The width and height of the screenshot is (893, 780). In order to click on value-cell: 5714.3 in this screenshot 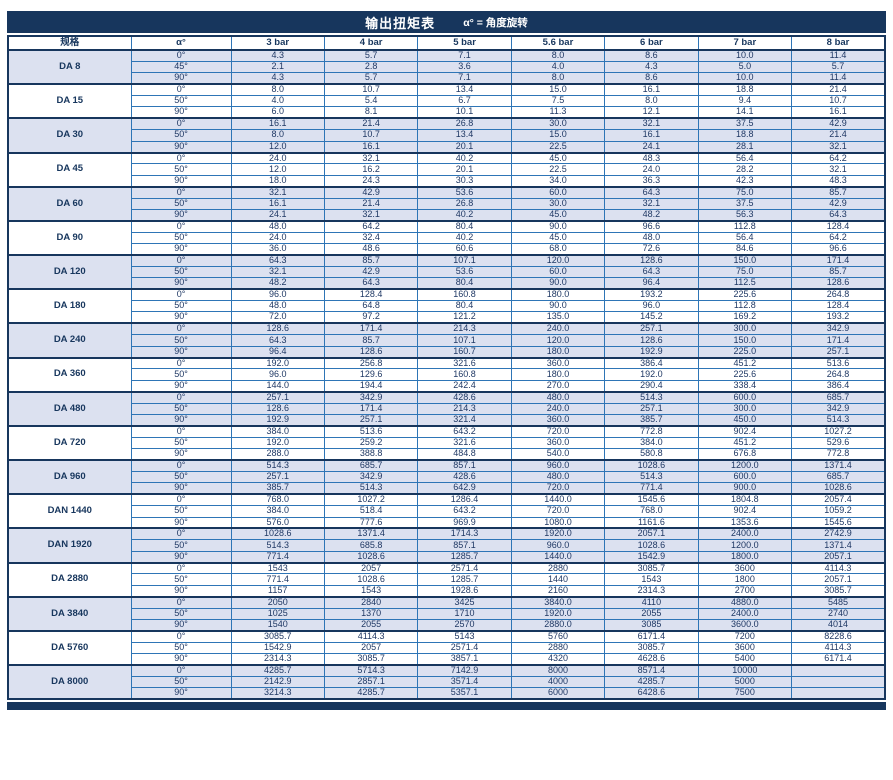, I will do `click(371, 671)`.